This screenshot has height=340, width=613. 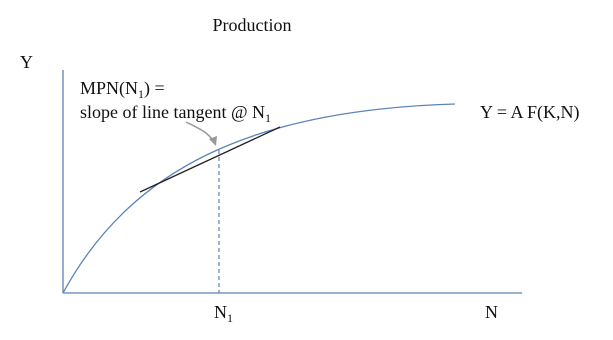 What do you see at coordinates (26, 62) in the screenshot?
I see `y-axis-label: Y` at bounding box center [26, 62].